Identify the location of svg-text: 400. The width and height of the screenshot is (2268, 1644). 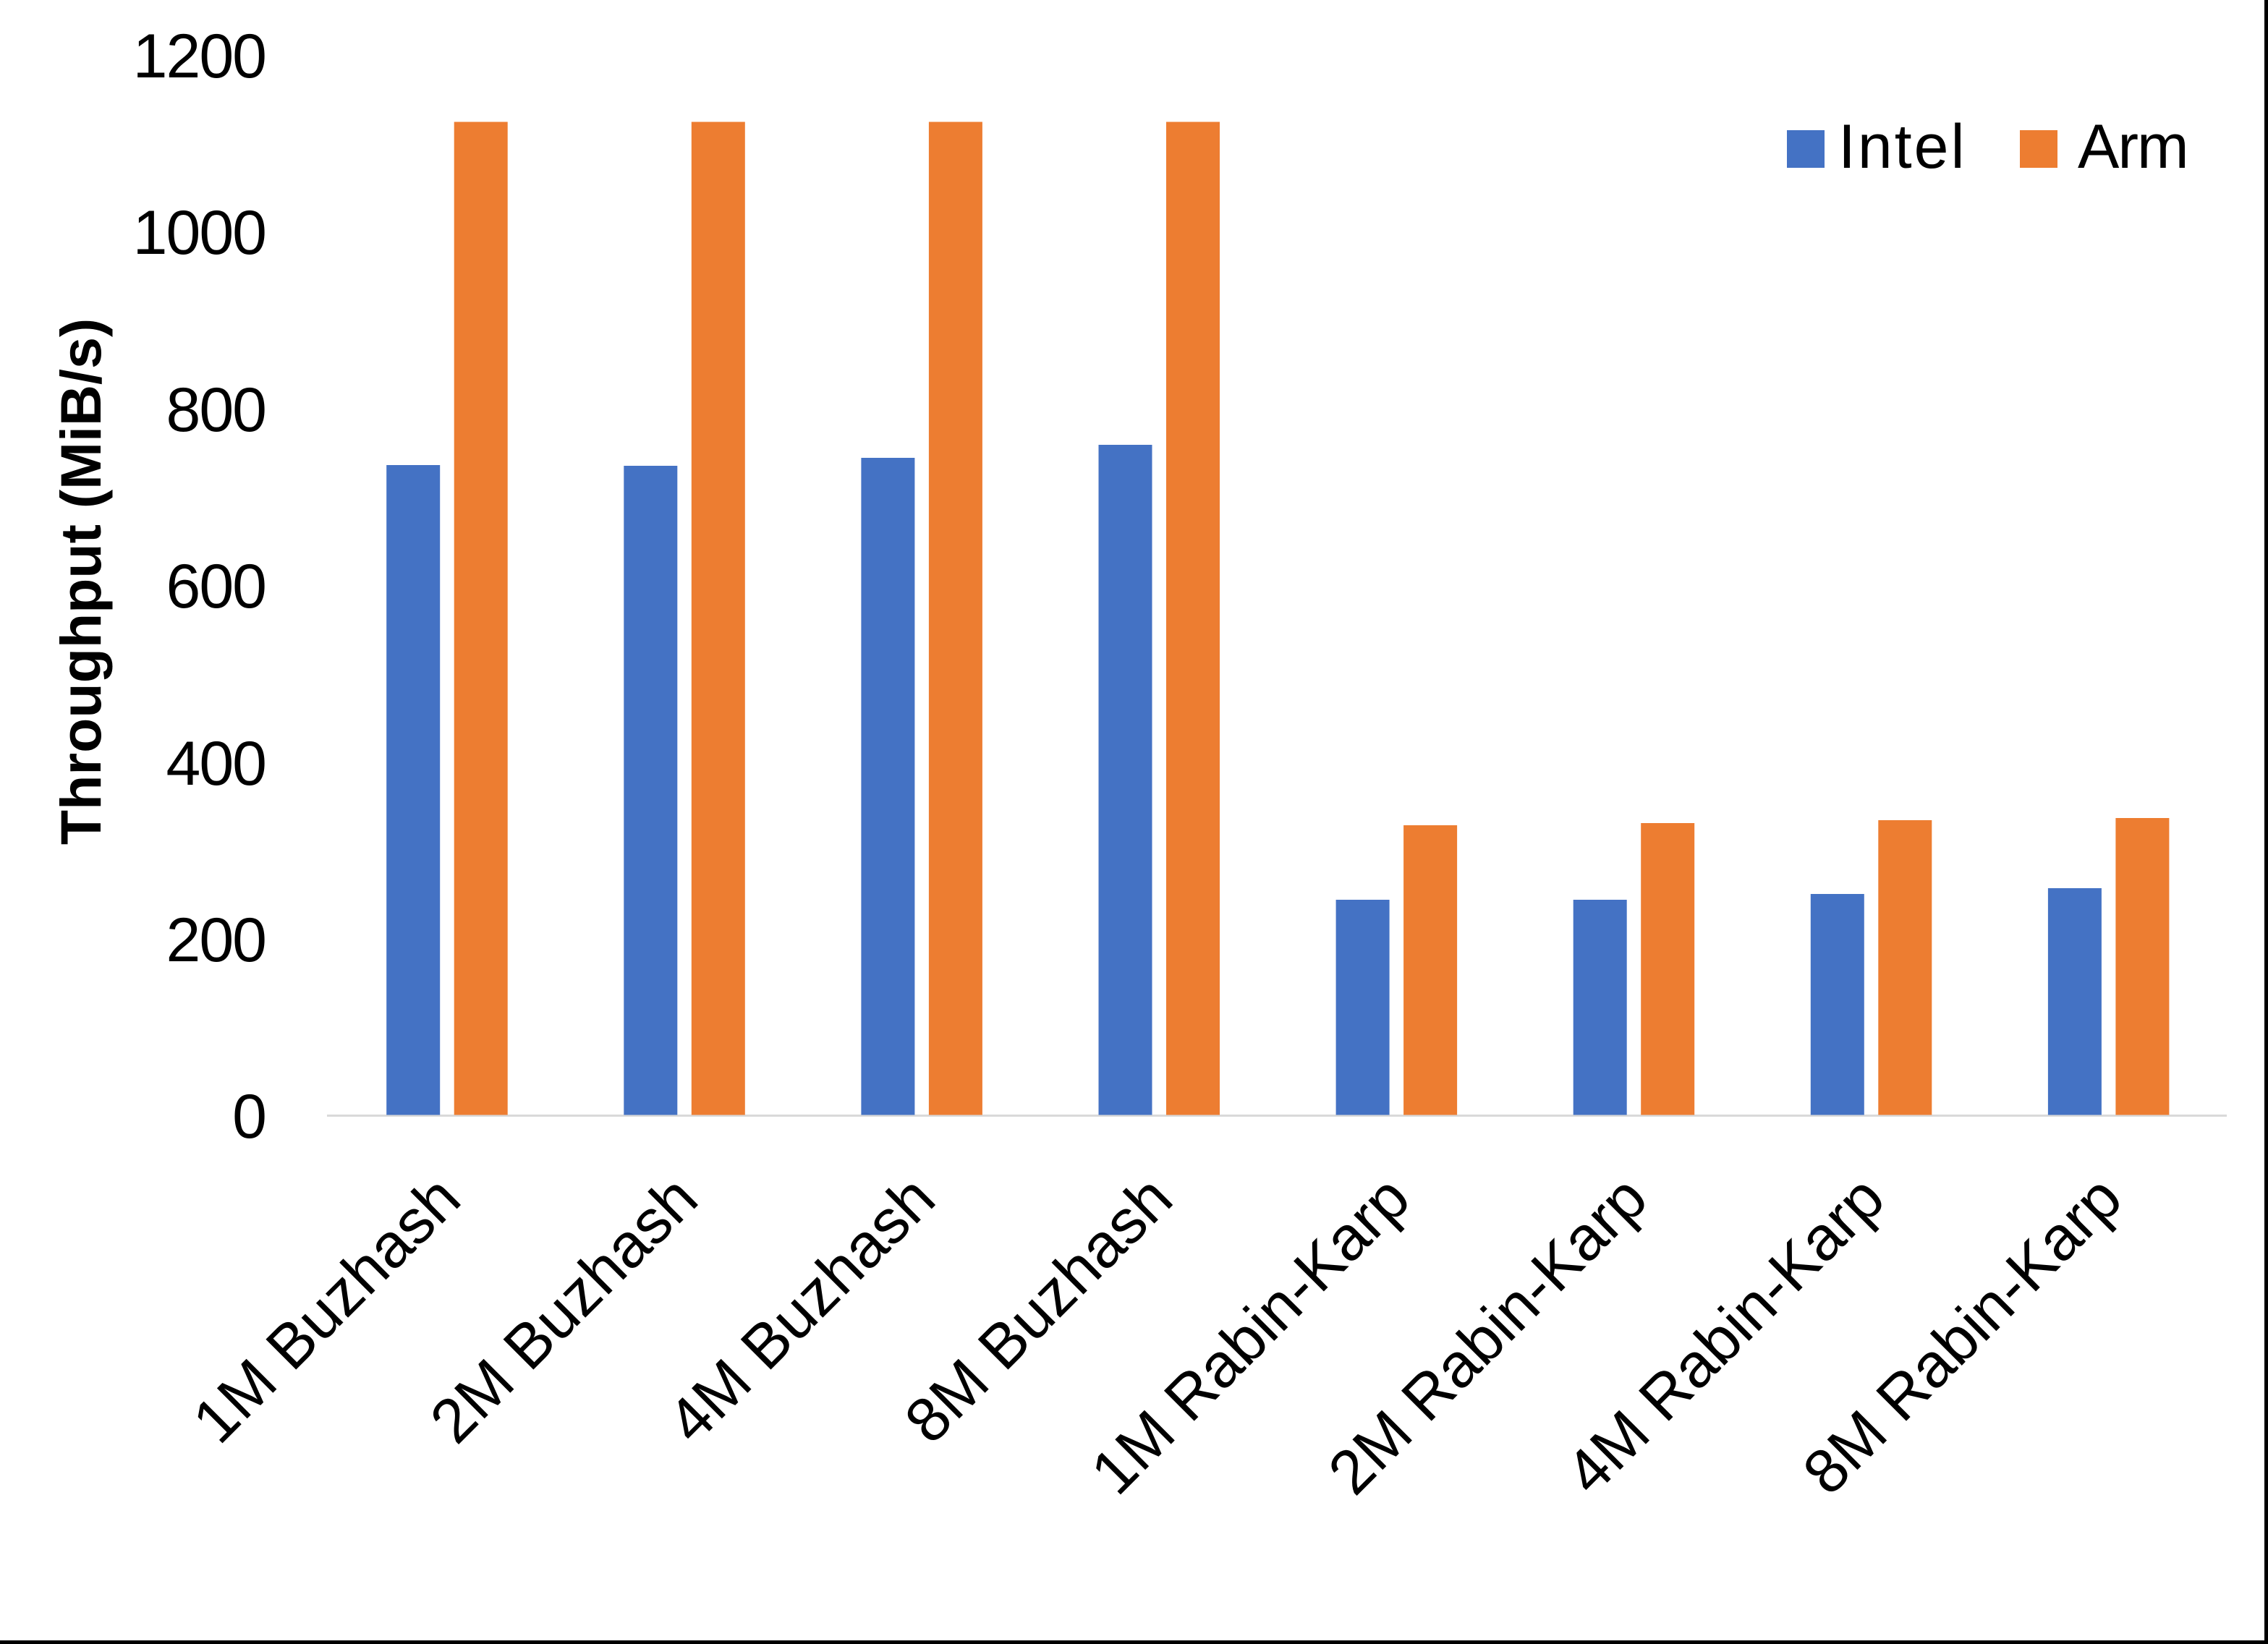
(216, 764).